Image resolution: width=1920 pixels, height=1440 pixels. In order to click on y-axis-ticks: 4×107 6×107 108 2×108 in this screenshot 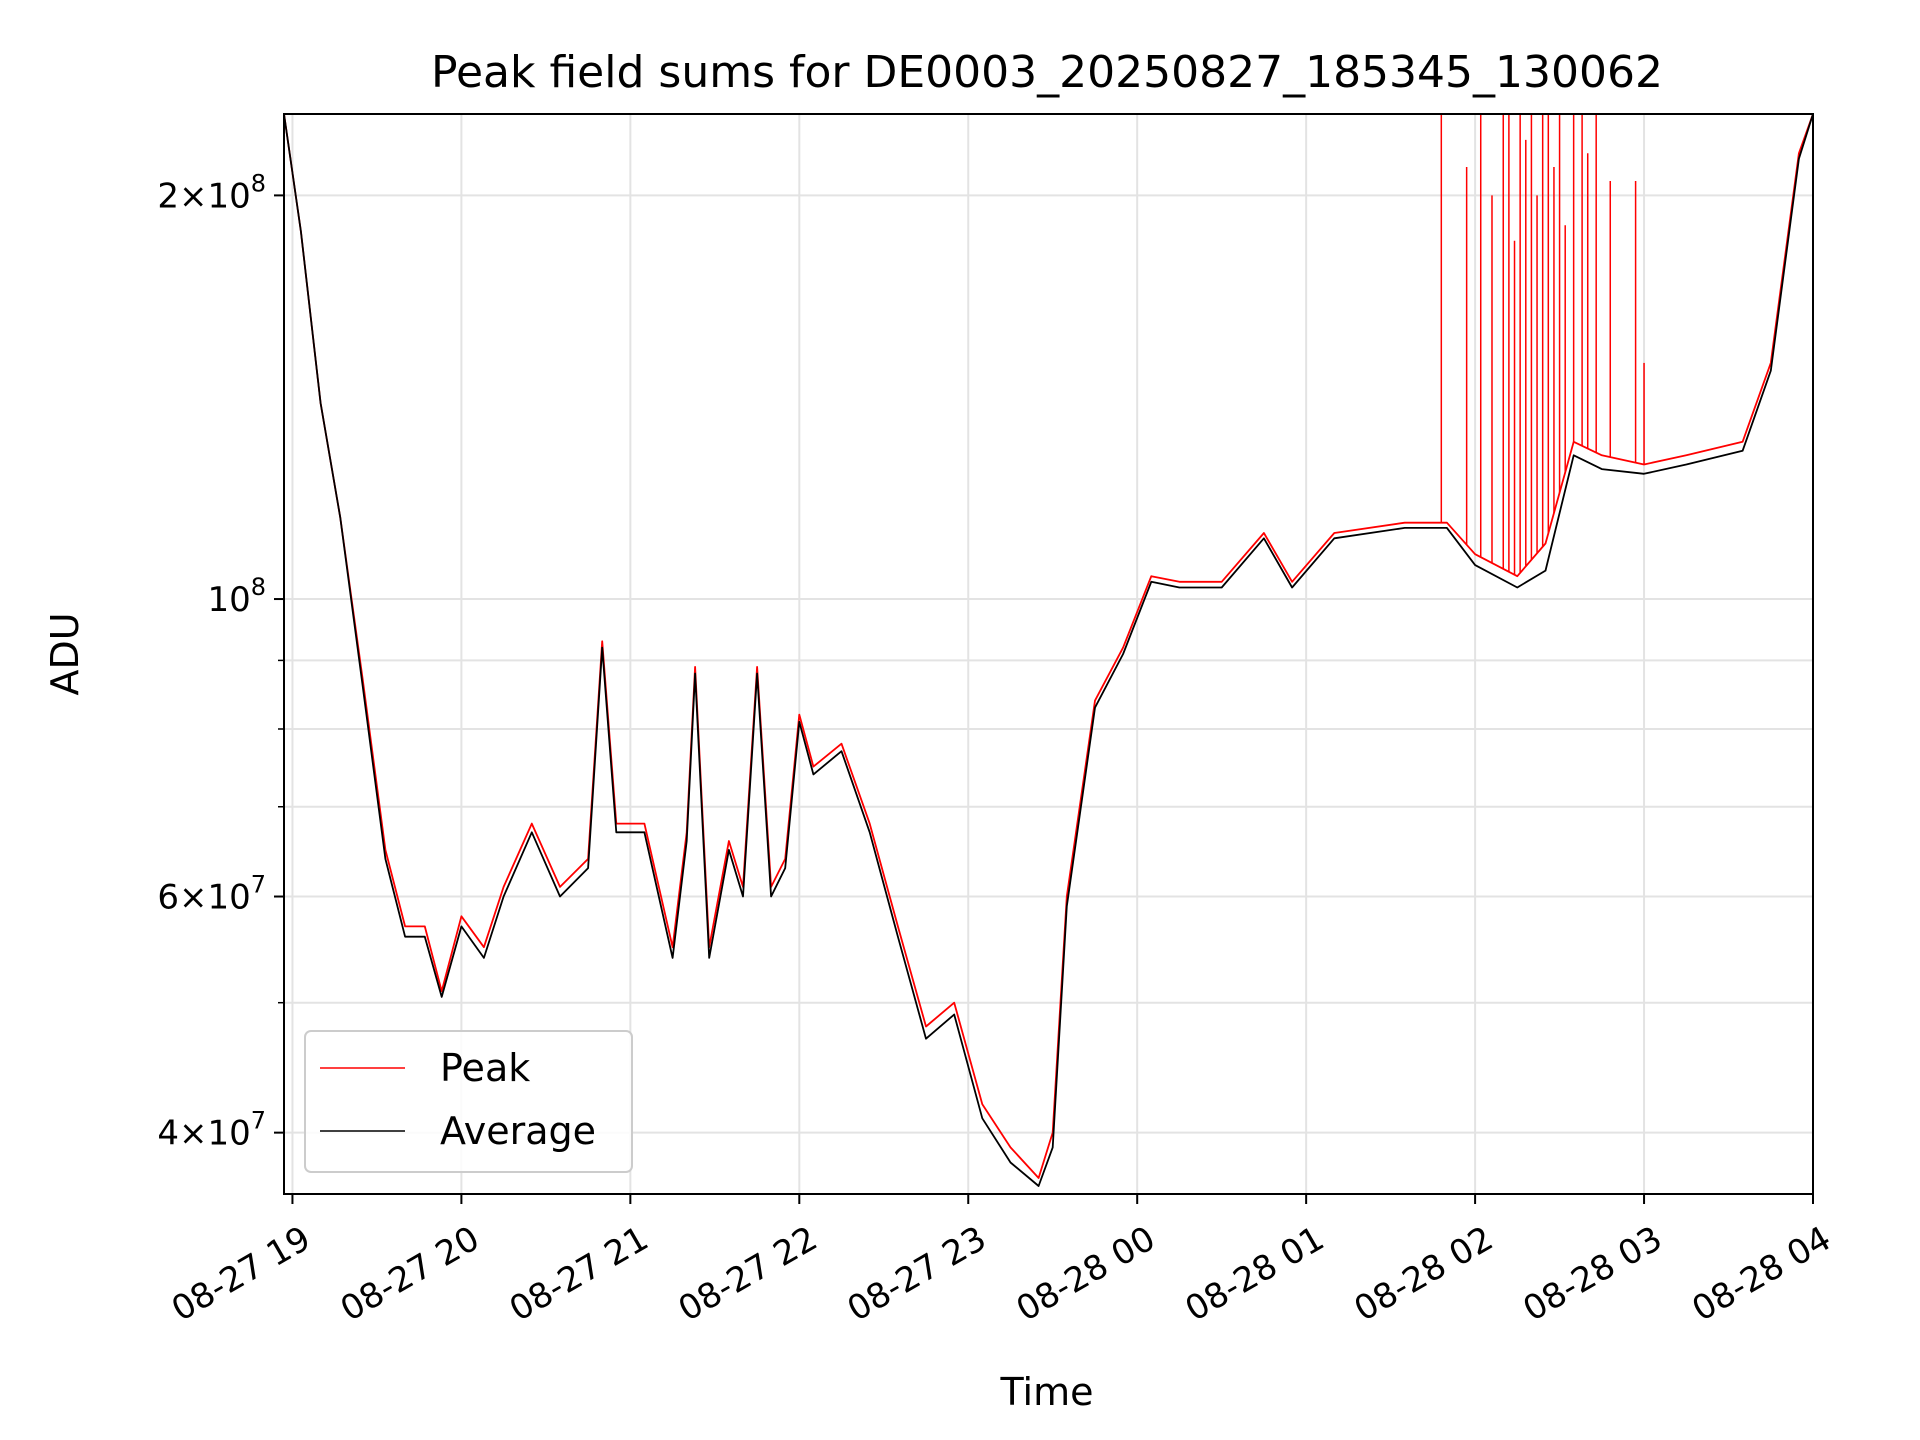, I will do `click(220, 661)`.